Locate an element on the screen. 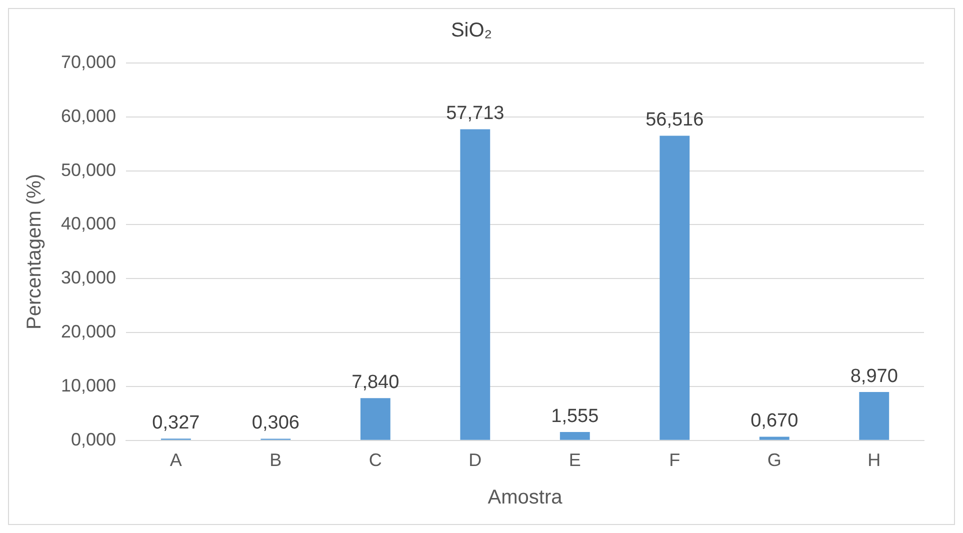 This screenshot has width=963, height=533. data-label: 56,516 is located at coordinates (675, 119).